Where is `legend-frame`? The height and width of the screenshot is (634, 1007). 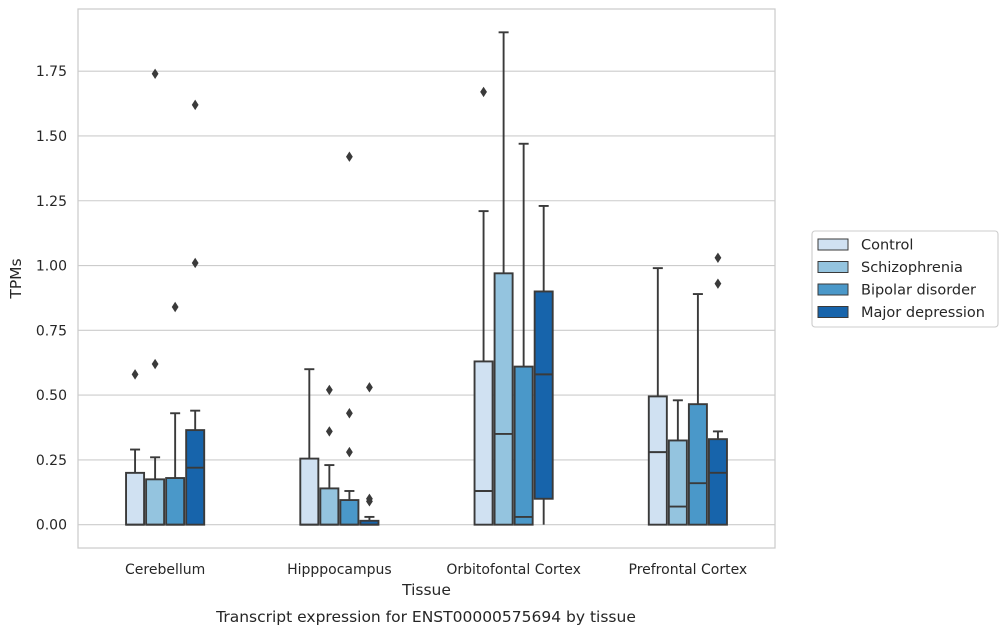 legend-frame is located at coordinates (905, 279).